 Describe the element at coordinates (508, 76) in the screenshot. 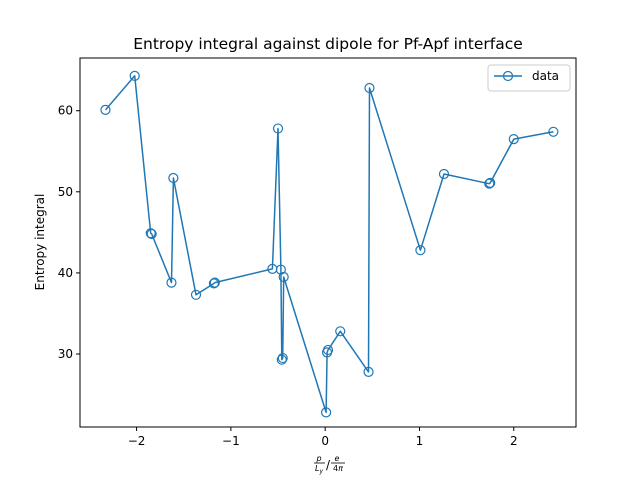

I see `legend-marker` at that location.